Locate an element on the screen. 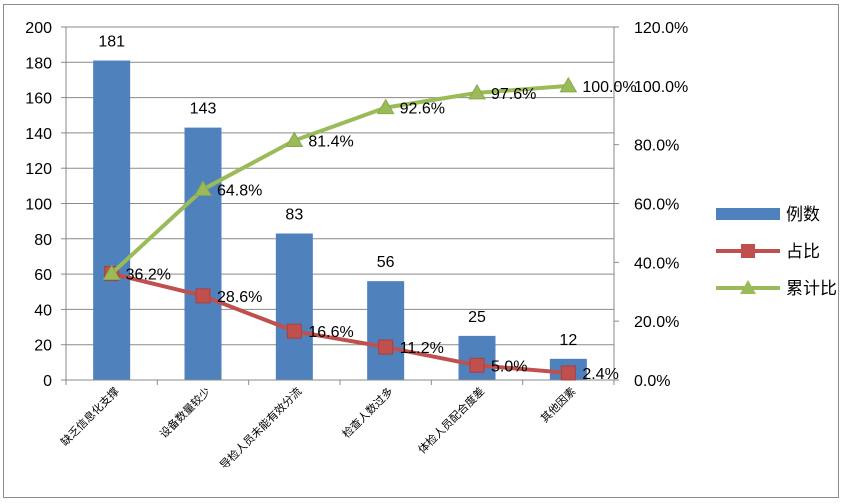  line-value-label: 81.4% is located at coordinates (330, 142).